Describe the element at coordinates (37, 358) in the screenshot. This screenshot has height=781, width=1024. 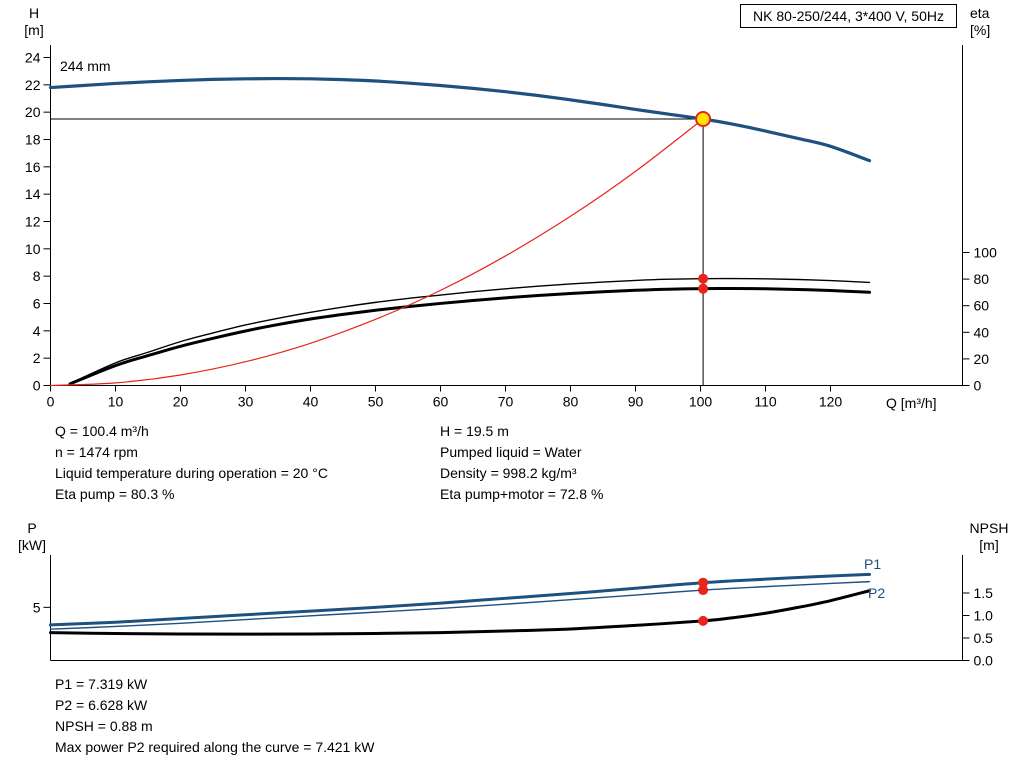
I see `tick-label: 2` at that location.